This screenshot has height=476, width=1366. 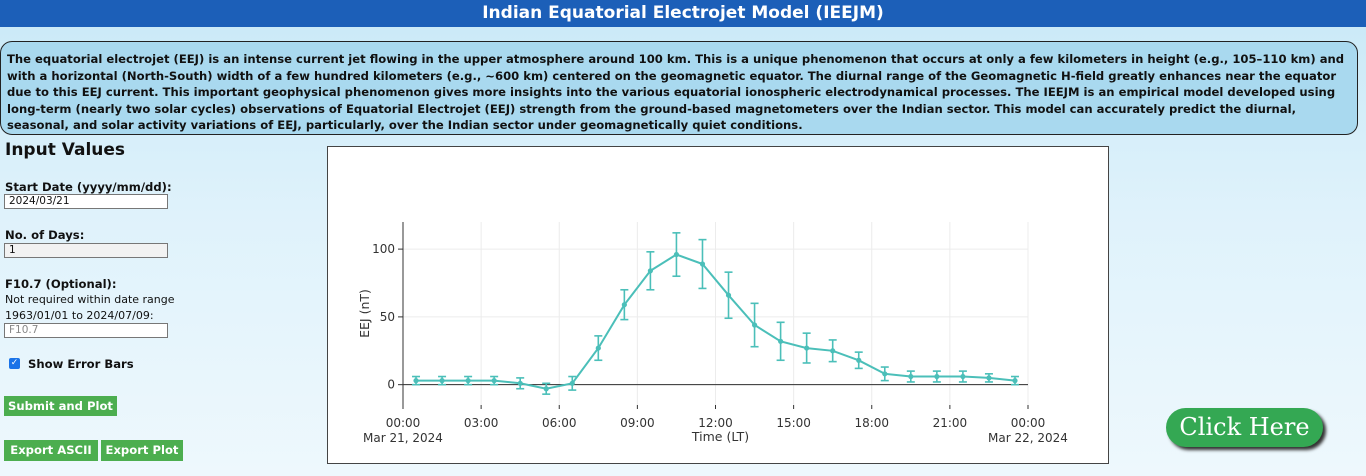 What do you see at coordinates (142, 450) in the screenshot?
I see `export-plot-button: Export Plot` at bounding box center [142, 450].